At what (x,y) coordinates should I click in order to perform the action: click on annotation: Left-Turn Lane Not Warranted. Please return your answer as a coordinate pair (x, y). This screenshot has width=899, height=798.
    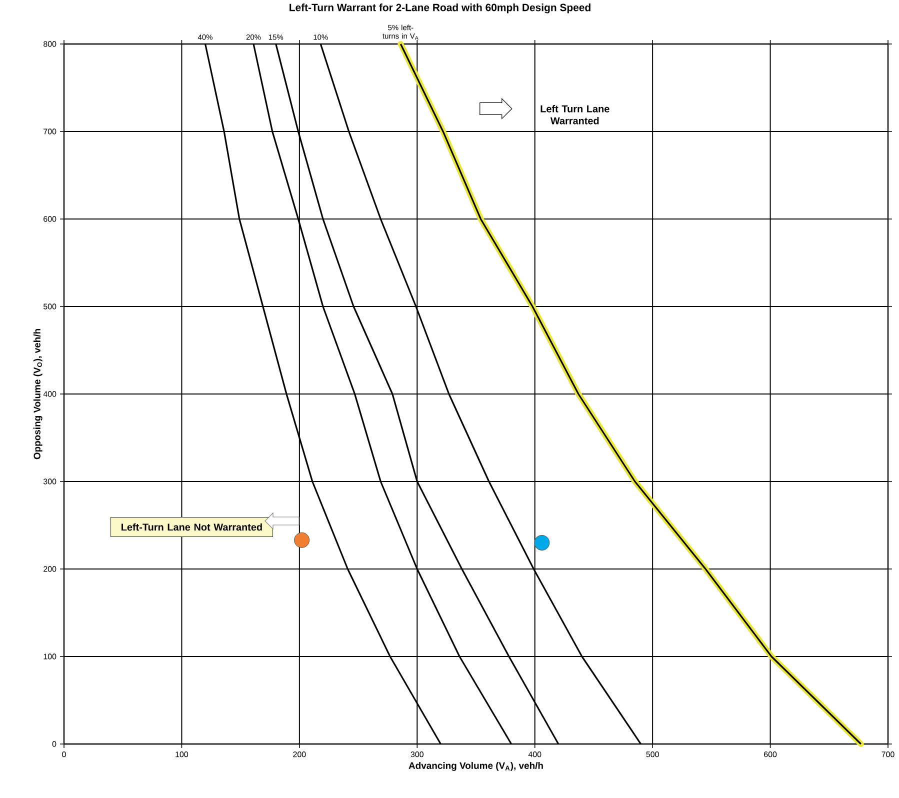
    Looking at the image, I should click on (192, 527).